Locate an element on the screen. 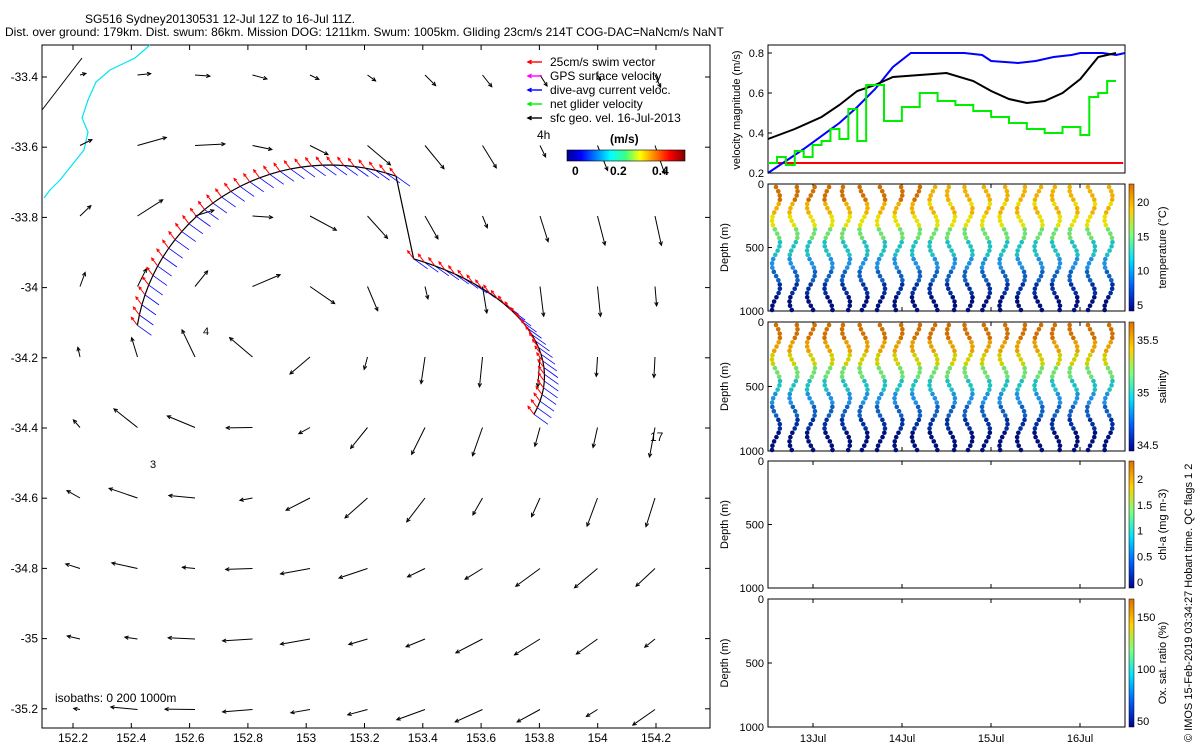  lat-tick-label: -33.8 is located at coordinates (25, 217).